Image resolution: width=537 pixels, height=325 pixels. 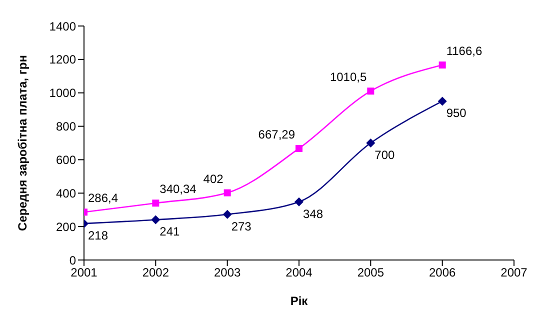 I want to click on x-axis-title: Рік, so click(x=299, y=301).